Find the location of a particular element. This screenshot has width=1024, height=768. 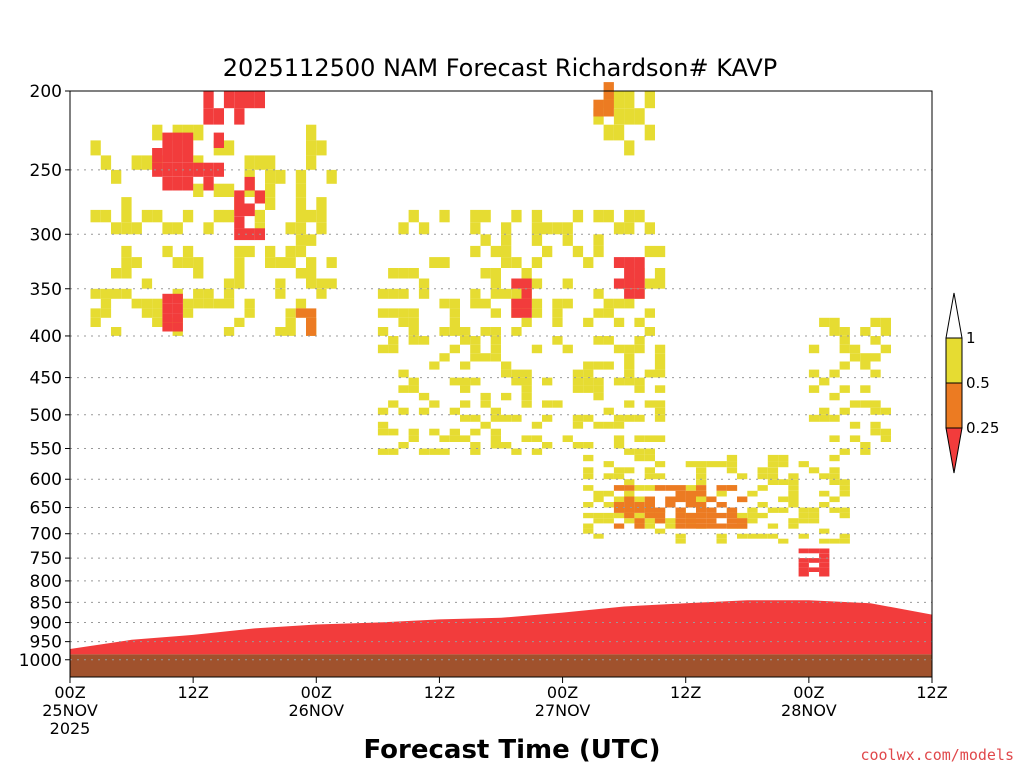

y-tick-label: 900 is located at coordinates (46, 624).